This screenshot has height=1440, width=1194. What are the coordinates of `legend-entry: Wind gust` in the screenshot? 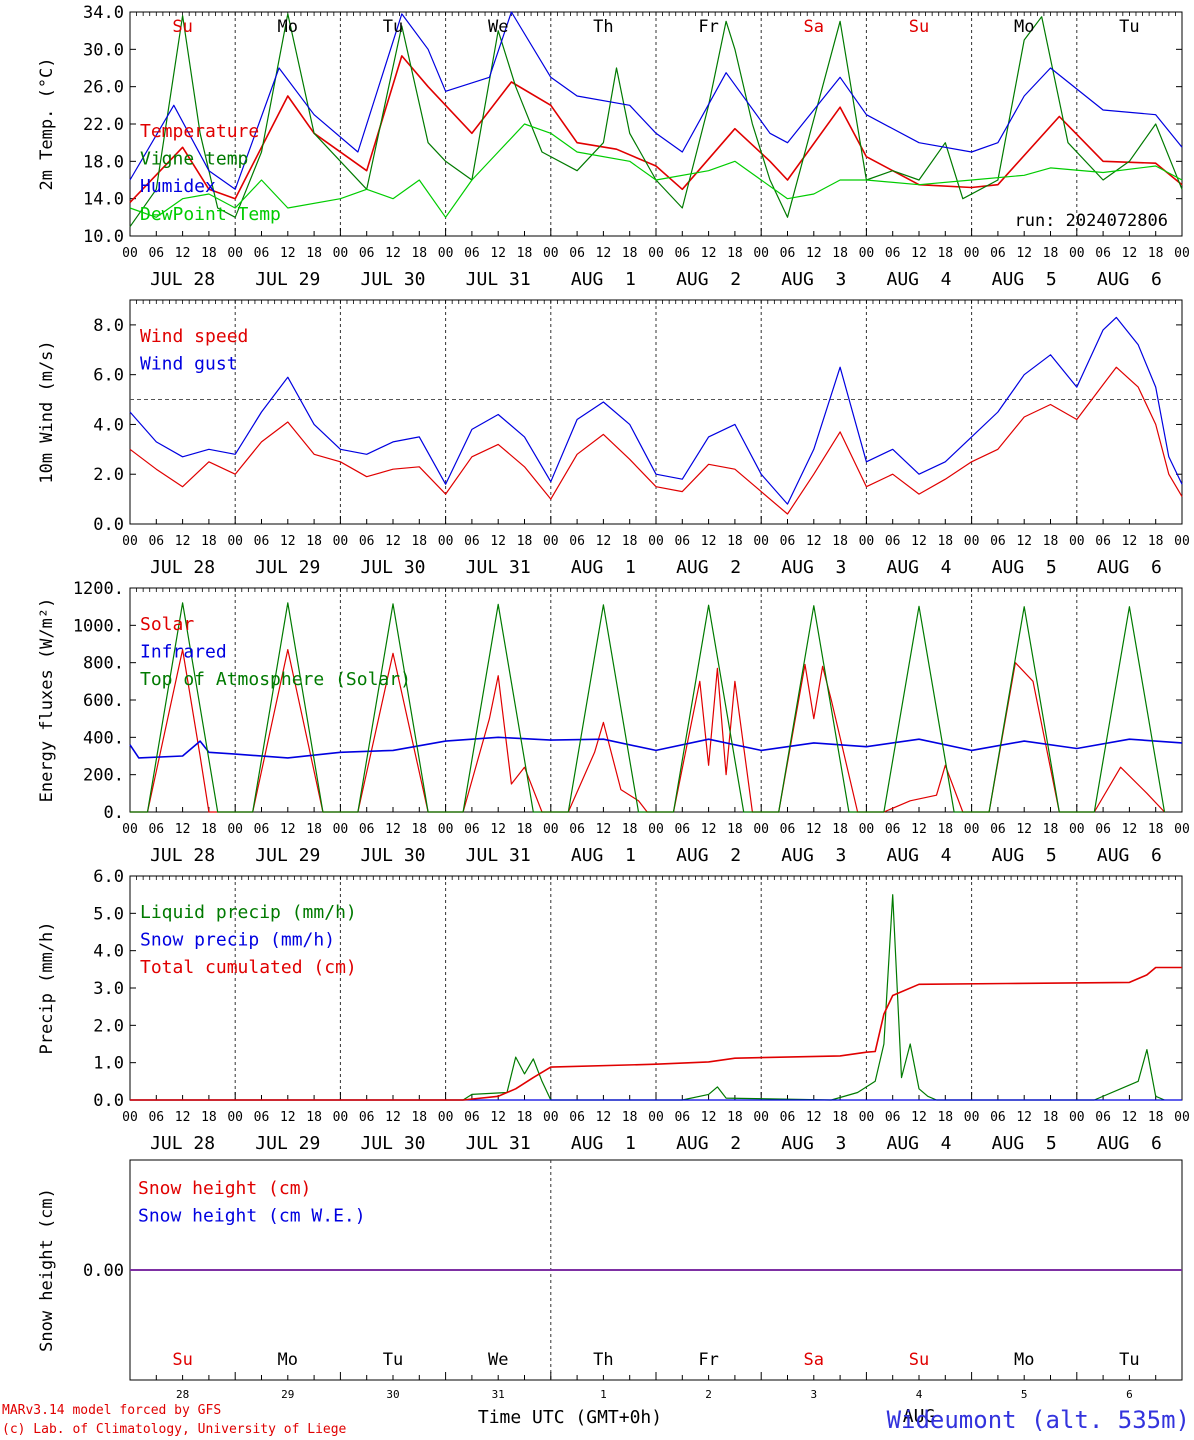 It's located at (189, 364).